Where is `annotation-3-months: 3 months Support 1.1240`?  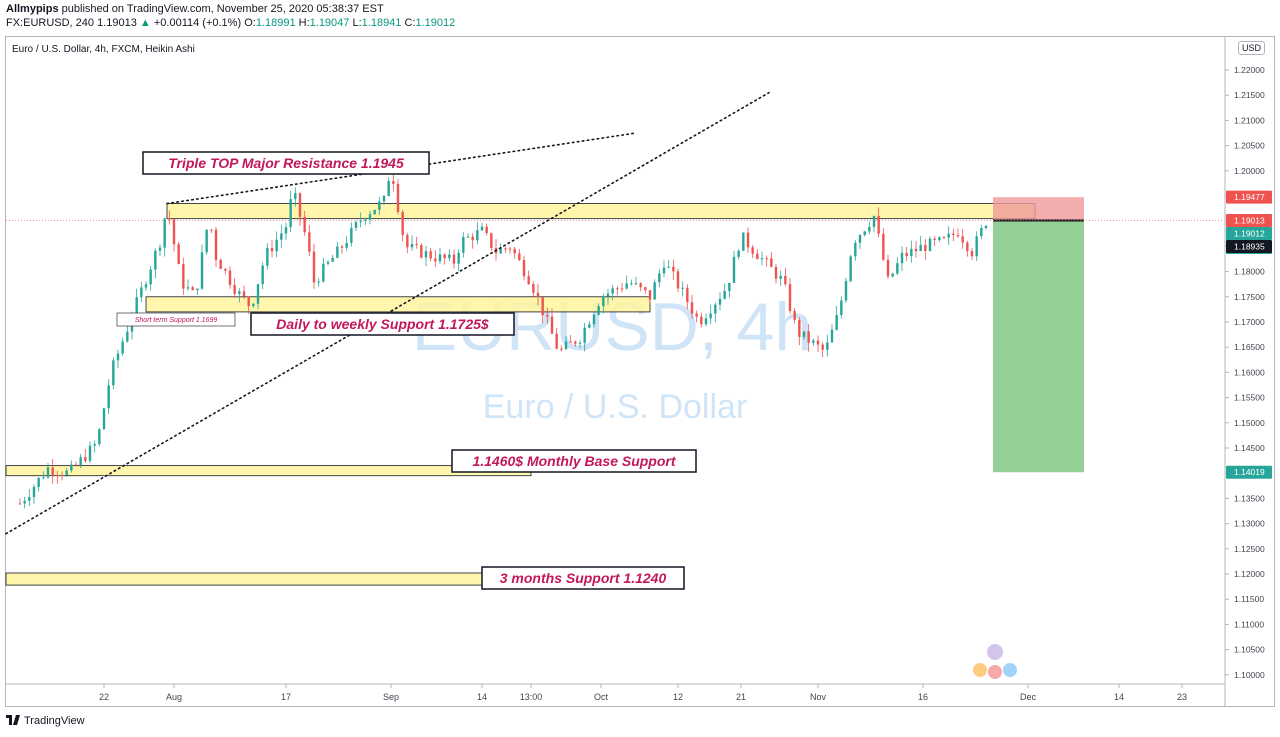 annotation-3-months: 3 months Support 1.1240 is located at coordinates (583, 578).